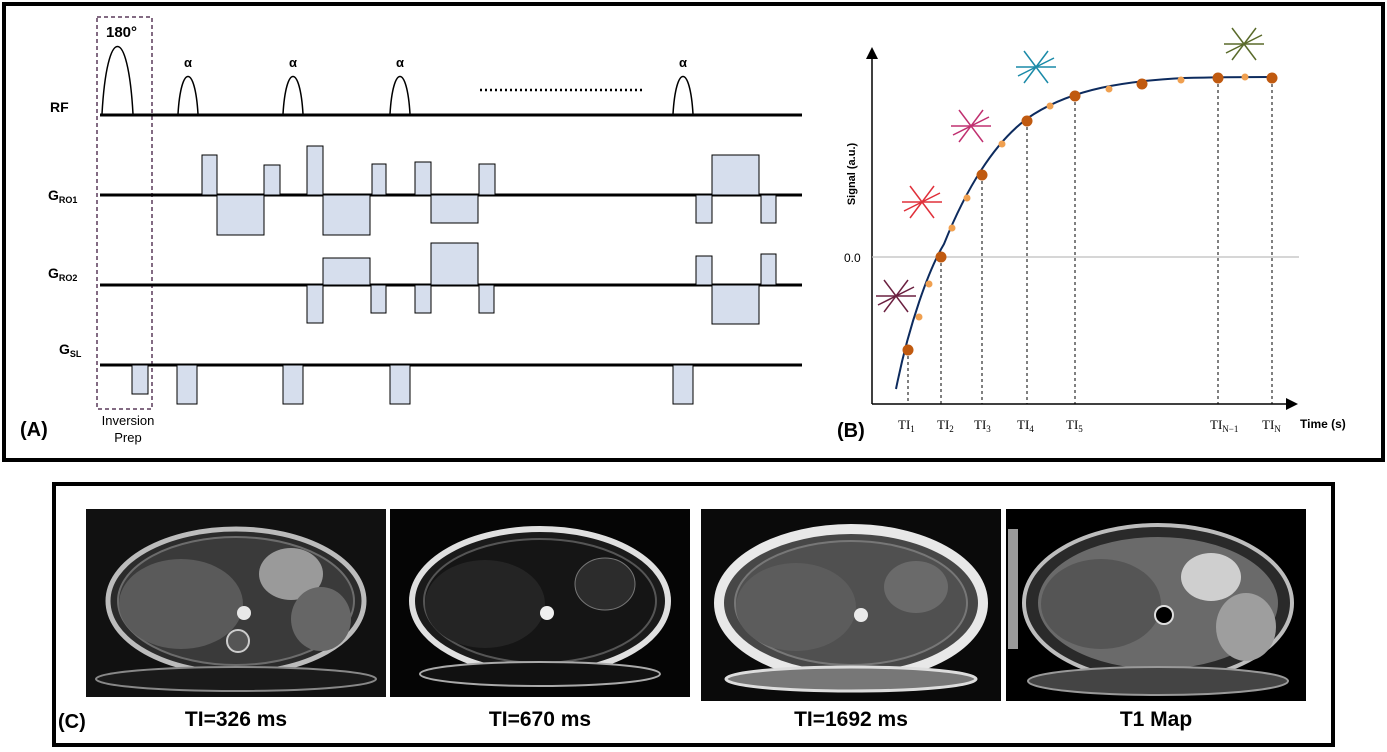 The width and height of the screenshot is (1387, 752). What do you see at coordinates (872, 53) in the screenshot?
I see `y-axis-arrow` at bounding box center [872, 53].